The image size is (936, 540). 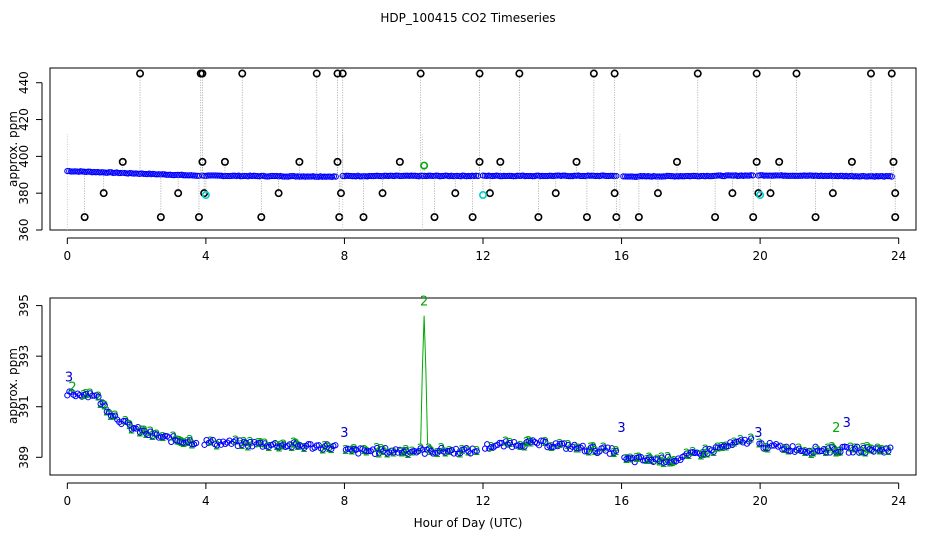 What do you see at coordinates (759, 501) in the screenshot?
I see `x-tick-label: 20` at bounding box center [759, 501].